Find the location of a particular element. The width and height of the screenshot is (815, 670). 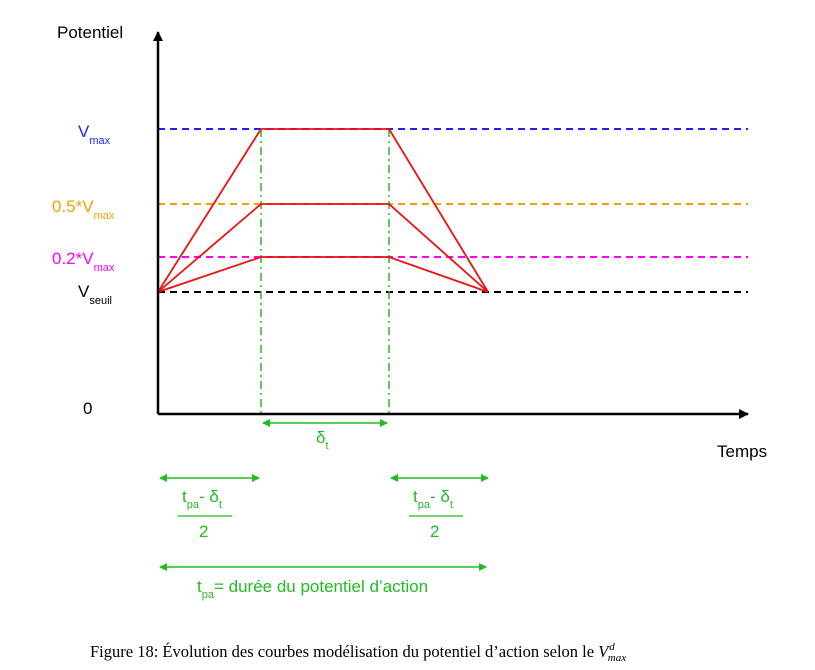

vmax-label: Vmax is located at coordinates (94, 134).